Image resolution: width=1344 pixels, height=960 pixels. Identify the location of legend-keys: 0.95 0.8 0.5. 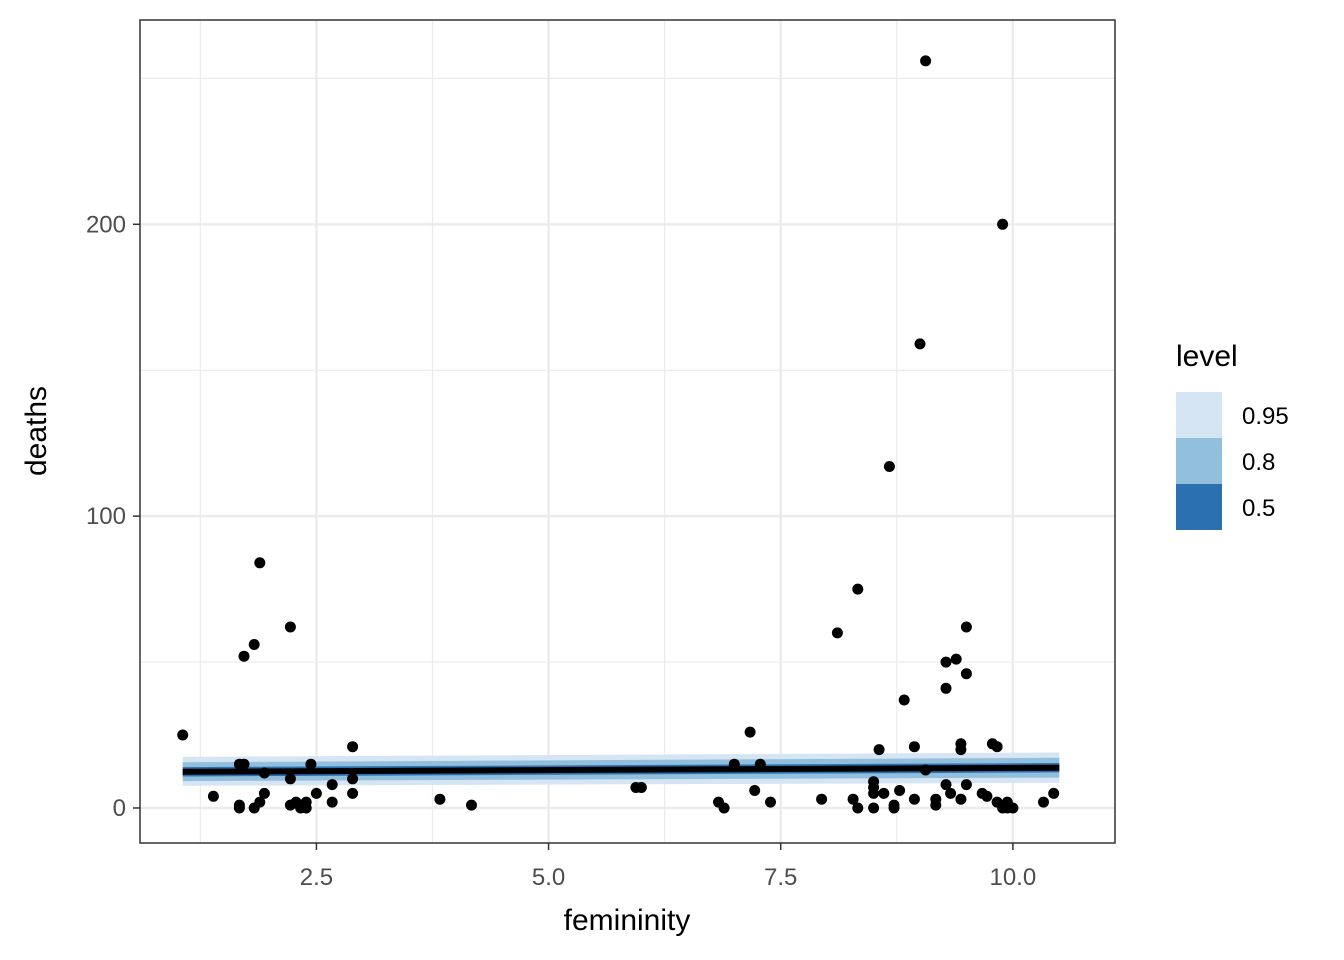
(1232, 461).